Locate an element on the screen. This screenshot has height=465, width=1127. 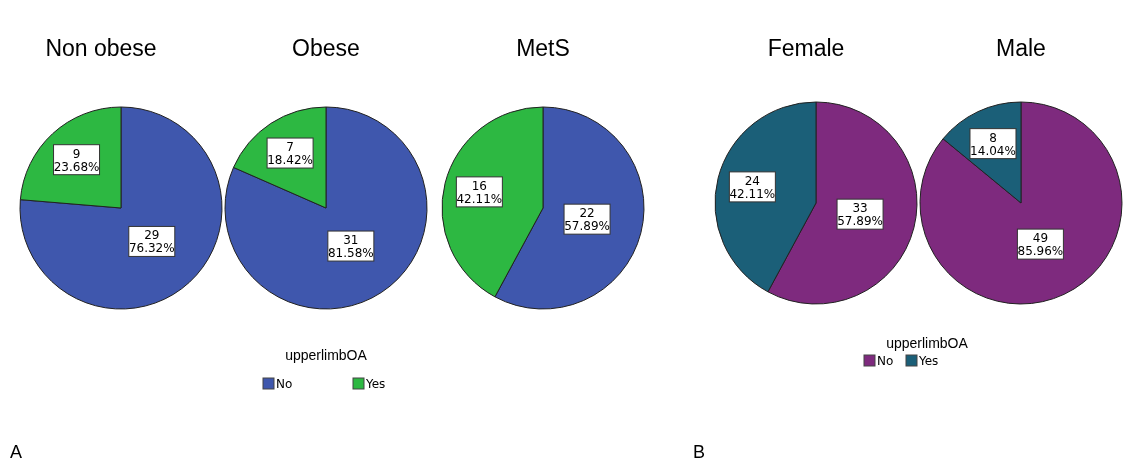
chart-title: Non obese is located at coordinates (101, 48).